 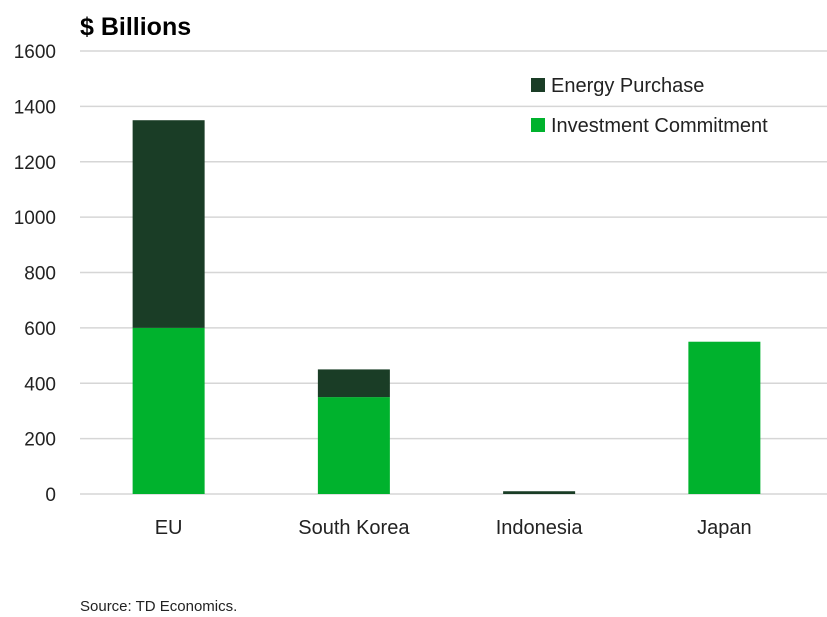 I want to click on y-axis-ticks: 0 200 400 600 800 1000 1200 1400 1600, so click(x=35, y=274).